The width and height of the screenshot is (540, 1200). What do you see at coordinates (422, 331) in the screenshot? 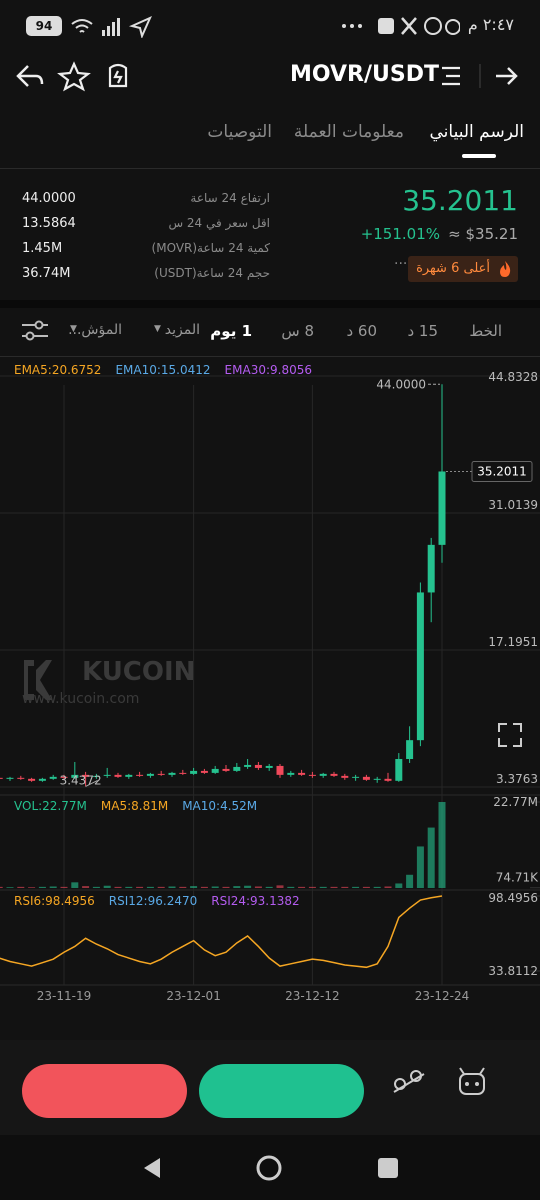
I see `interval: 15 د` at bounding box center [422, 331].